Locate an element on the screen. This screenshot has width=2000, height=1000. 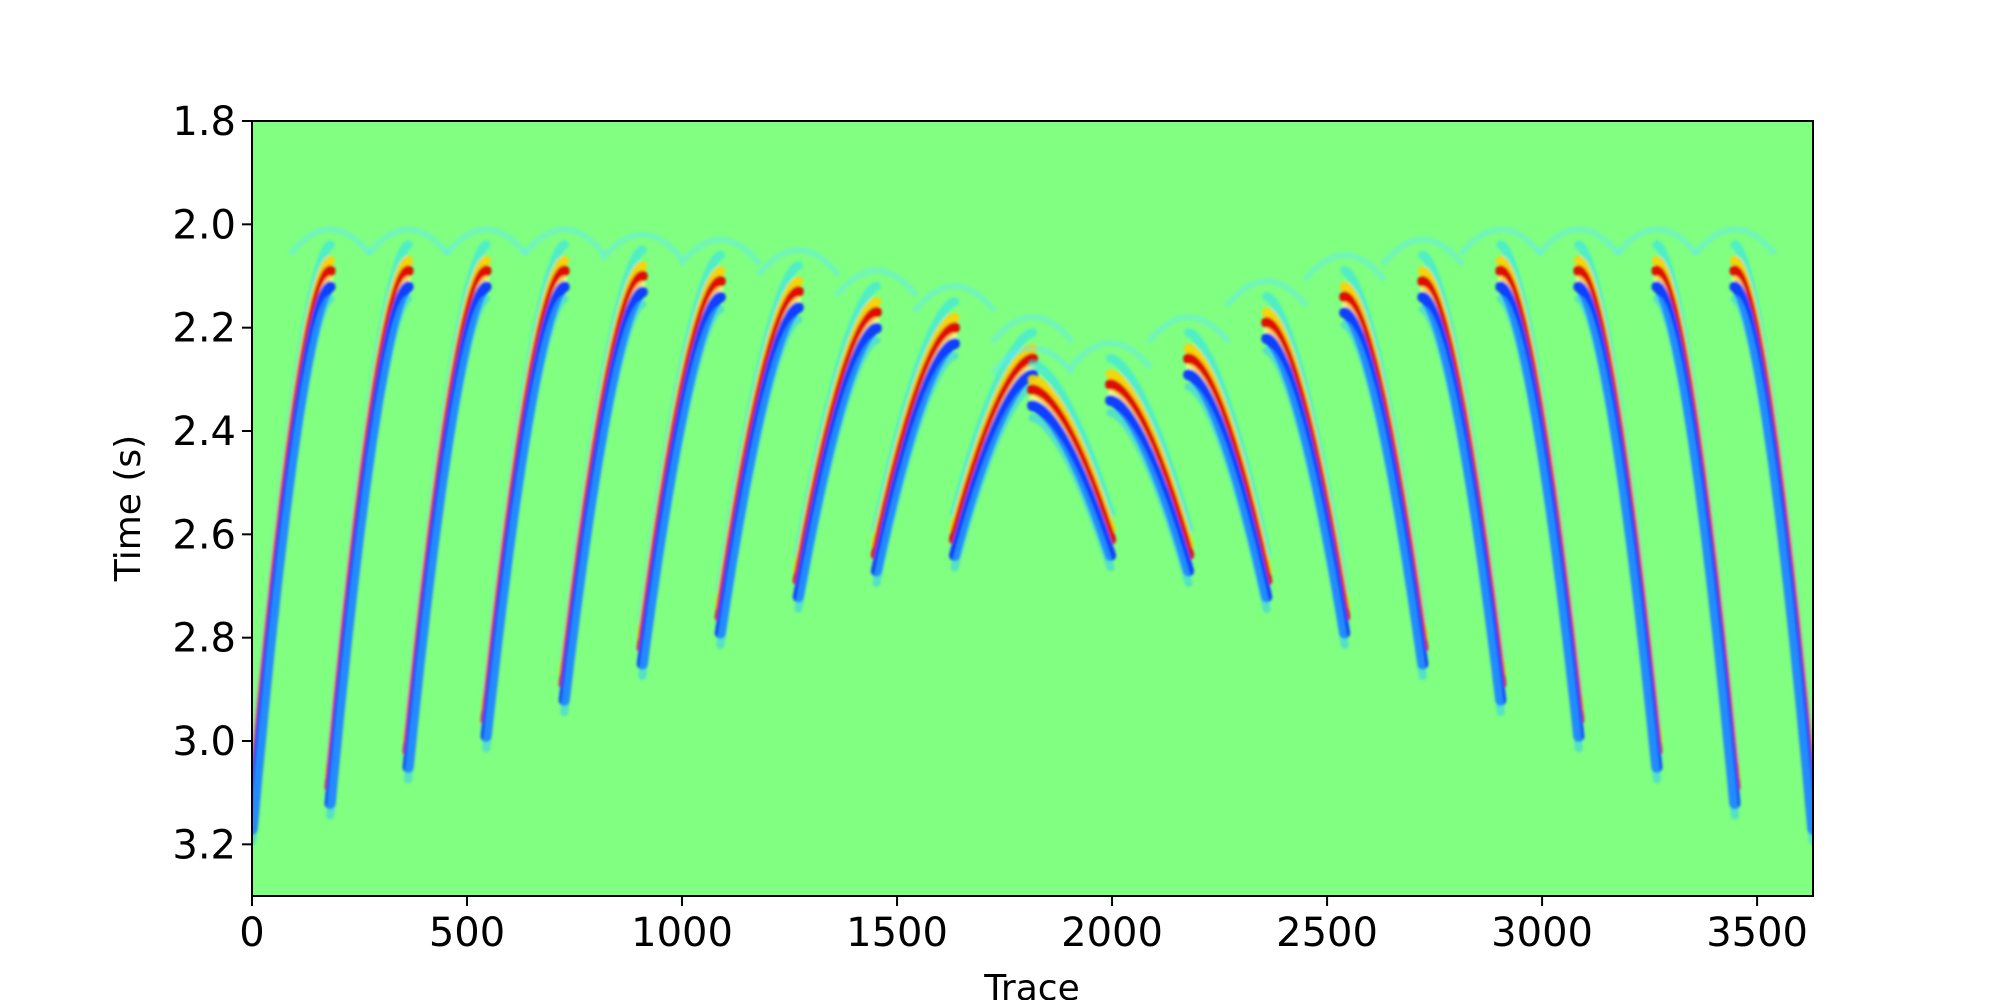
y-tick-label: 2.6 is located at coordinates (204, 535).